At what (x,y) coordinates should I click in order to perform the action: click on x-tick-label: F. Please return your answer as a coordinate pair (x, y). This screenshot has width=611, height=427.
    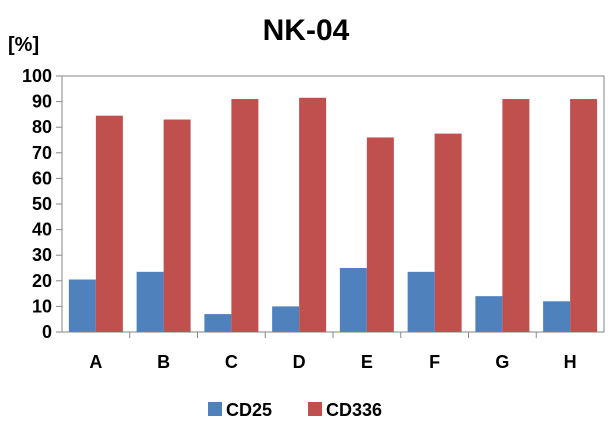
    Looking at the image, I should click on (434, 362).